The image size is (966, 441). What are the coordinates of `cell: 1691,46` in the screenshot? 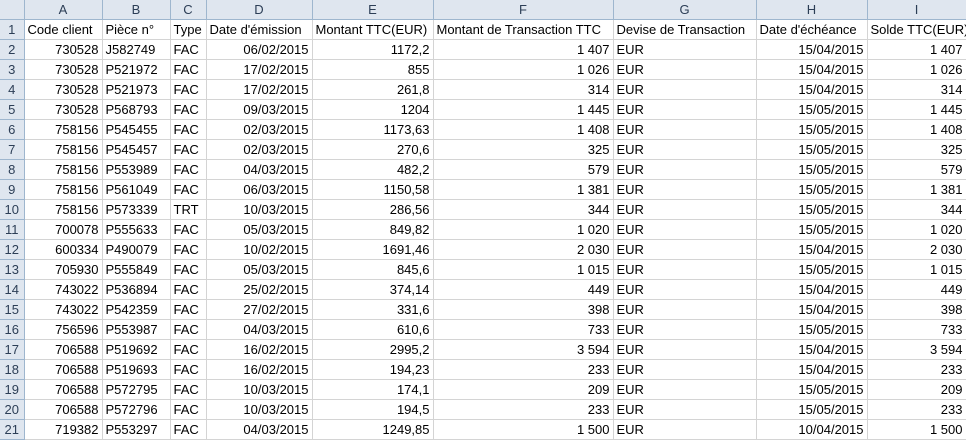 It's located at (373, 249).